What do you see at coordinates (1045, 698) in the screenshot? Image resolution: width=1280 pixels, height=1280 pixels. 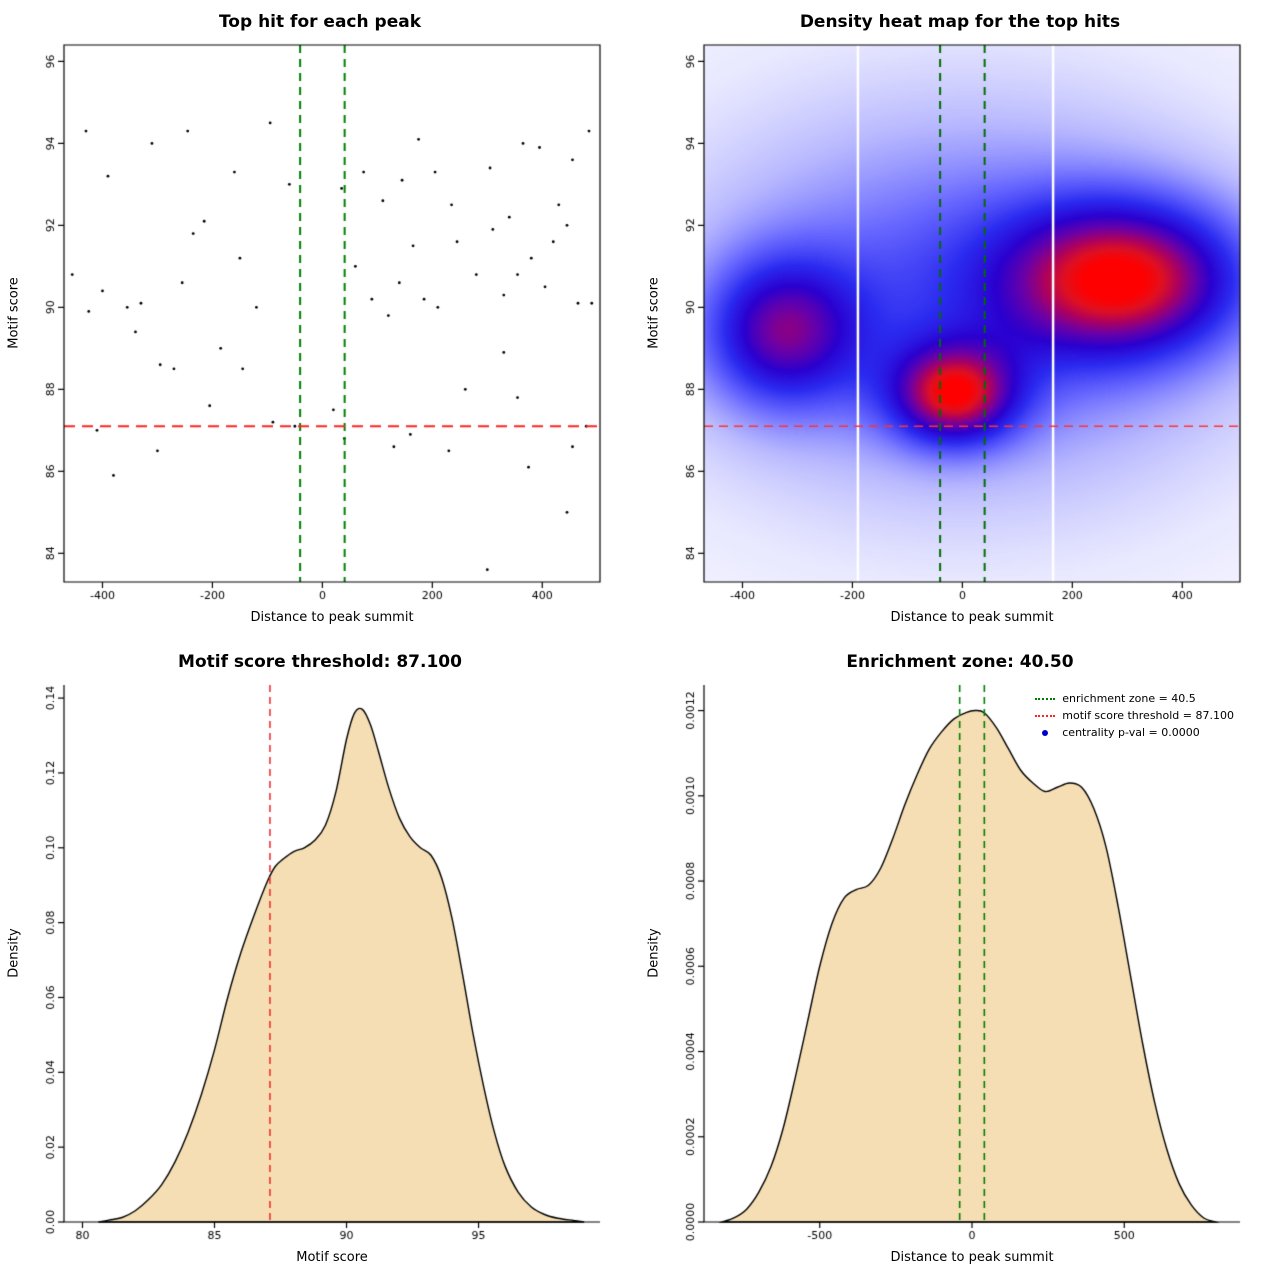 I see `green-dotted-line-icon` at bounding box center [1045, 698].